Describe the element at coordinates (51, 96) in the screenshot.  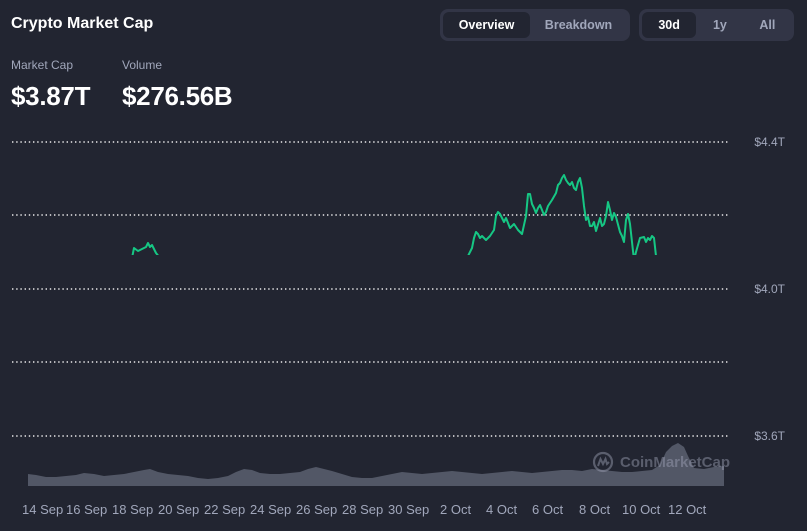
I see `market-cap-value: $3.87T` at that location.